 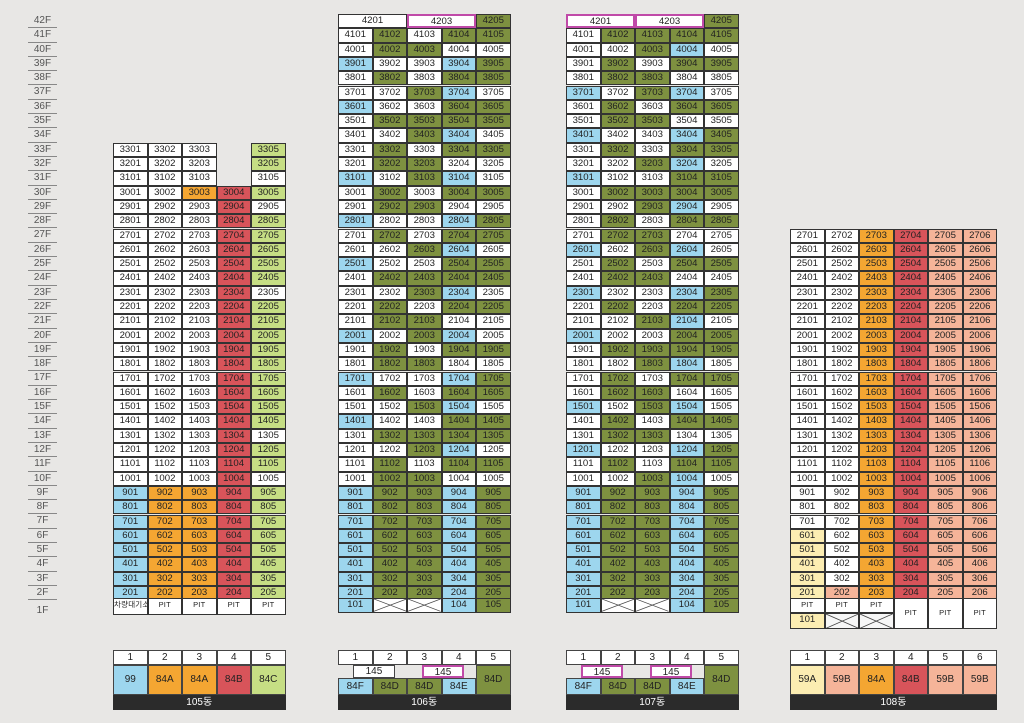 What do you see at coordinates (841, 264) in the screenshot?
I see `unit-108-2502: 2502` at bounding box center [841, 264].